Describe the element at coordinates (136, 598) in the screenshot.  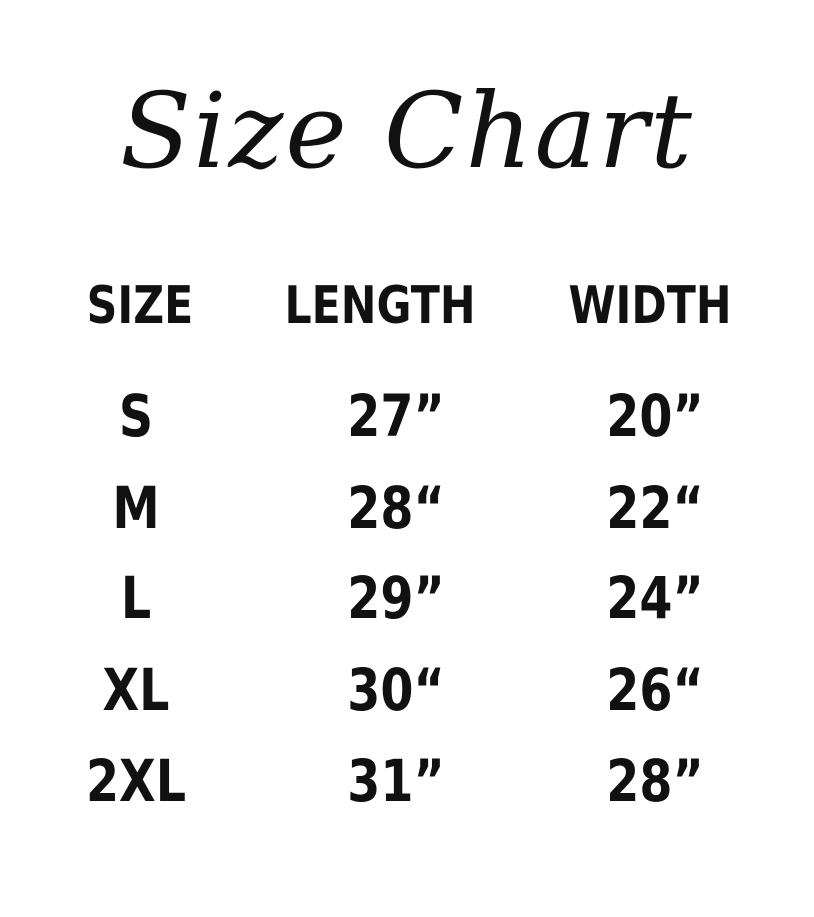
I see `table-cell-size: L` at that location.